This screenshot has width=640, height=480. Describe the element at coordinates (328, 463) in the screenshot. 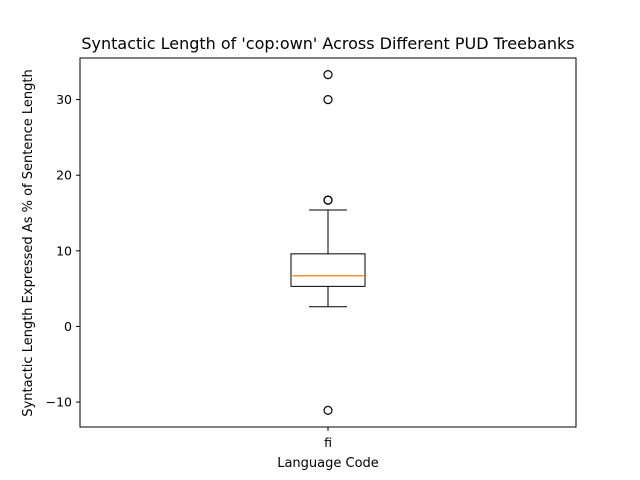

I see `x-axis-label: Language Code` at that location.